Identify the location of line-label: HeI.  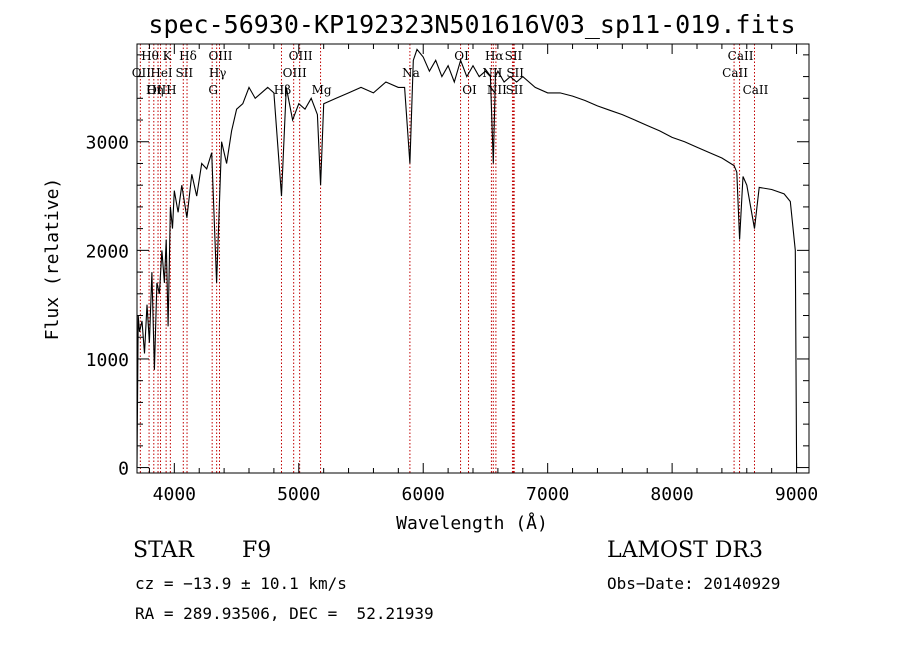
(161, 73).